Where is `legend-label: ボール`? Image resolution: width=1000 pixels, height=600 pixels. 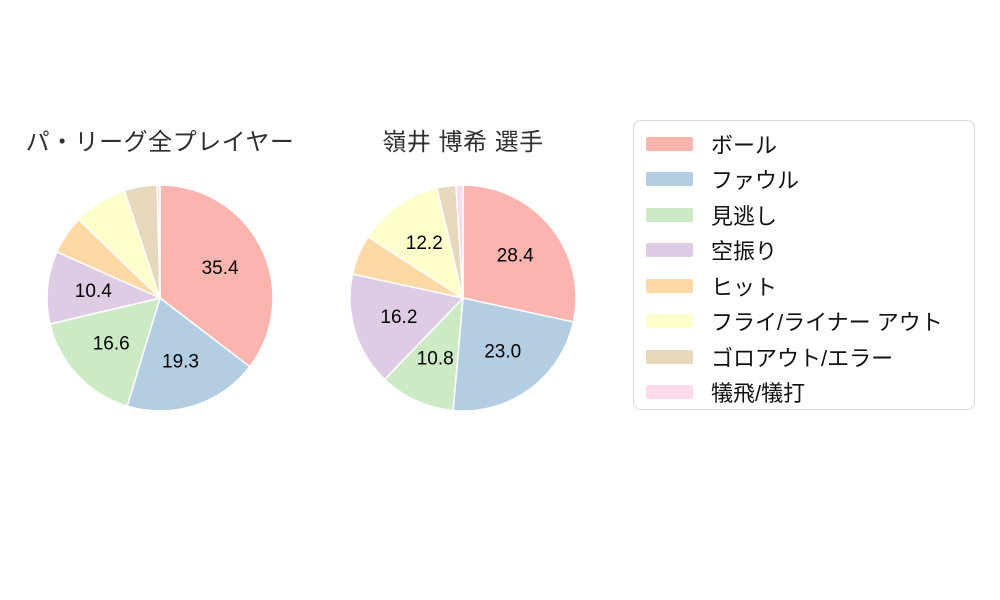 legend-label: ボール is located at coordinates (744, 145).